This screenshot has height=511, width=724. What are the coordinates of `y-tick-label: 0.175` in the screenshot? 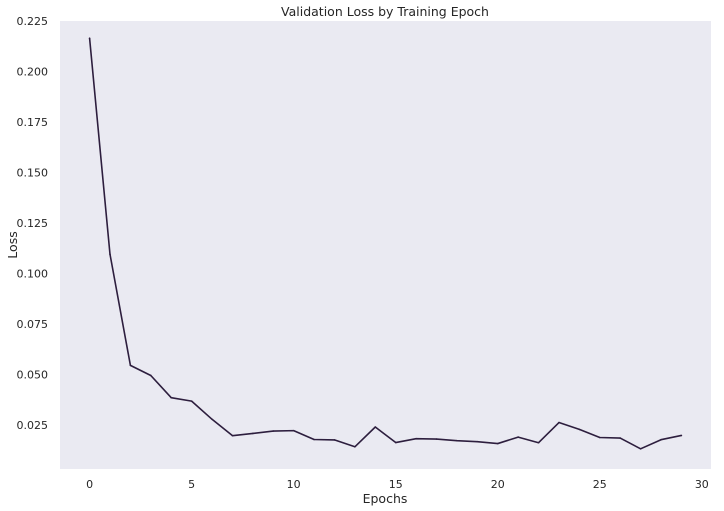 It's located at (33, 122).